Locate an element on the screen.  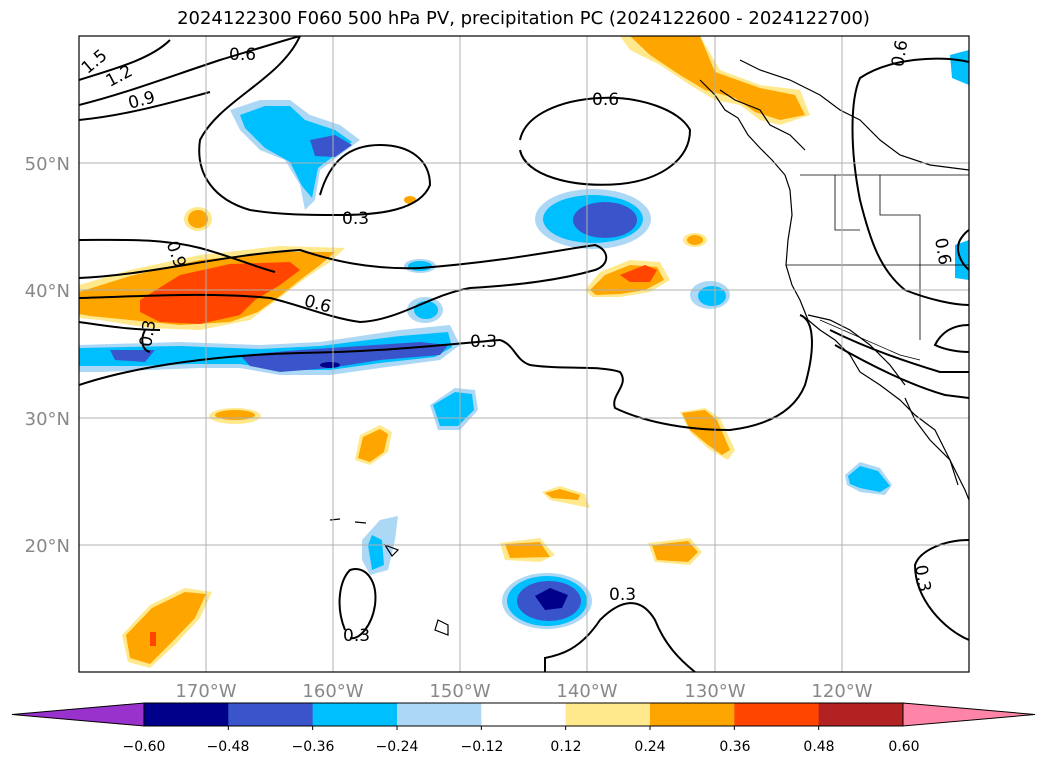
blob-west-band-red is located at coordinates (220, 293).